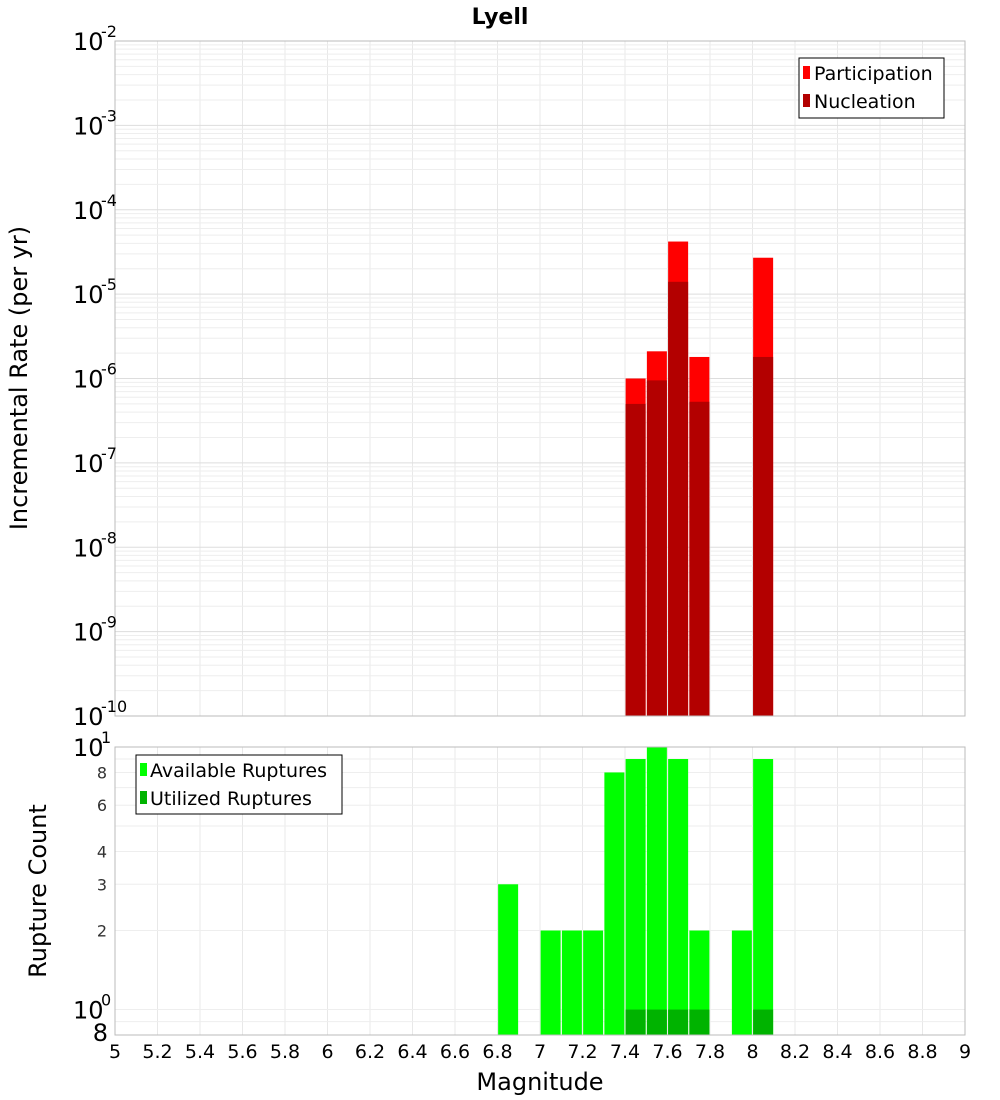  I want to click on bottom-y-tick-minor: 6, so click(102, 805).